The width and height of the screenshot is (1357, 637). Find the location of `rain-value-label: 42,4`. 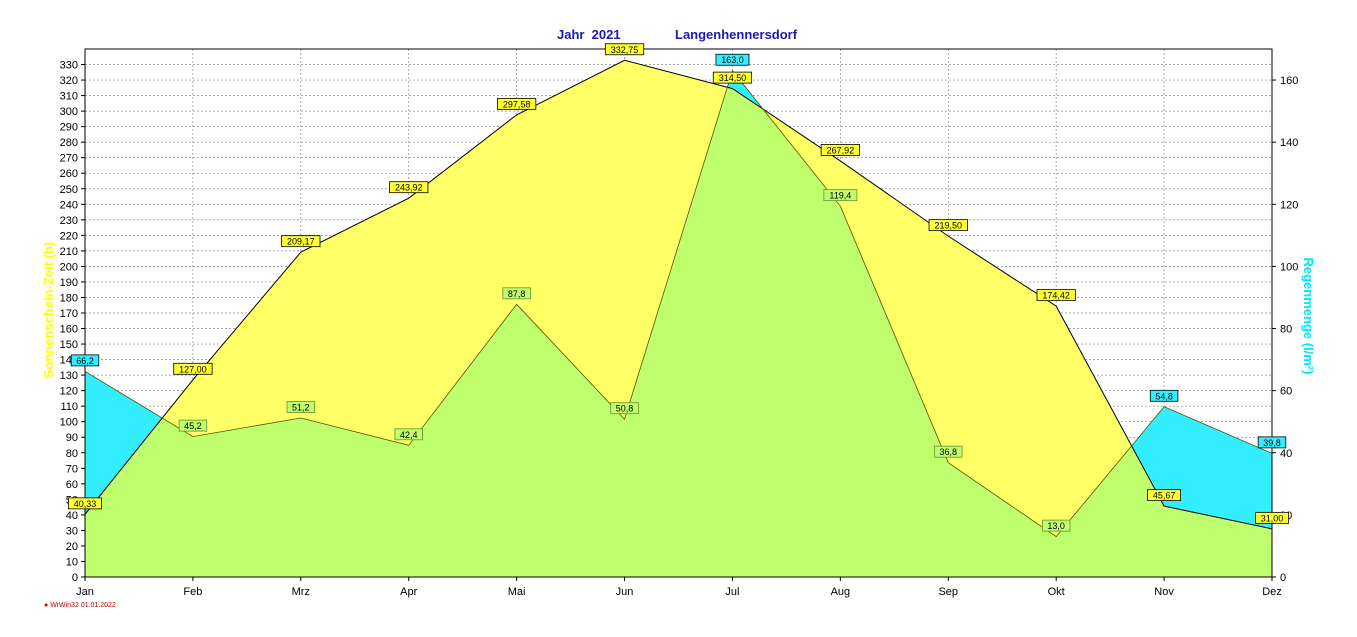

rain-value-label: 42,4 is located at coordinates (408, 434).